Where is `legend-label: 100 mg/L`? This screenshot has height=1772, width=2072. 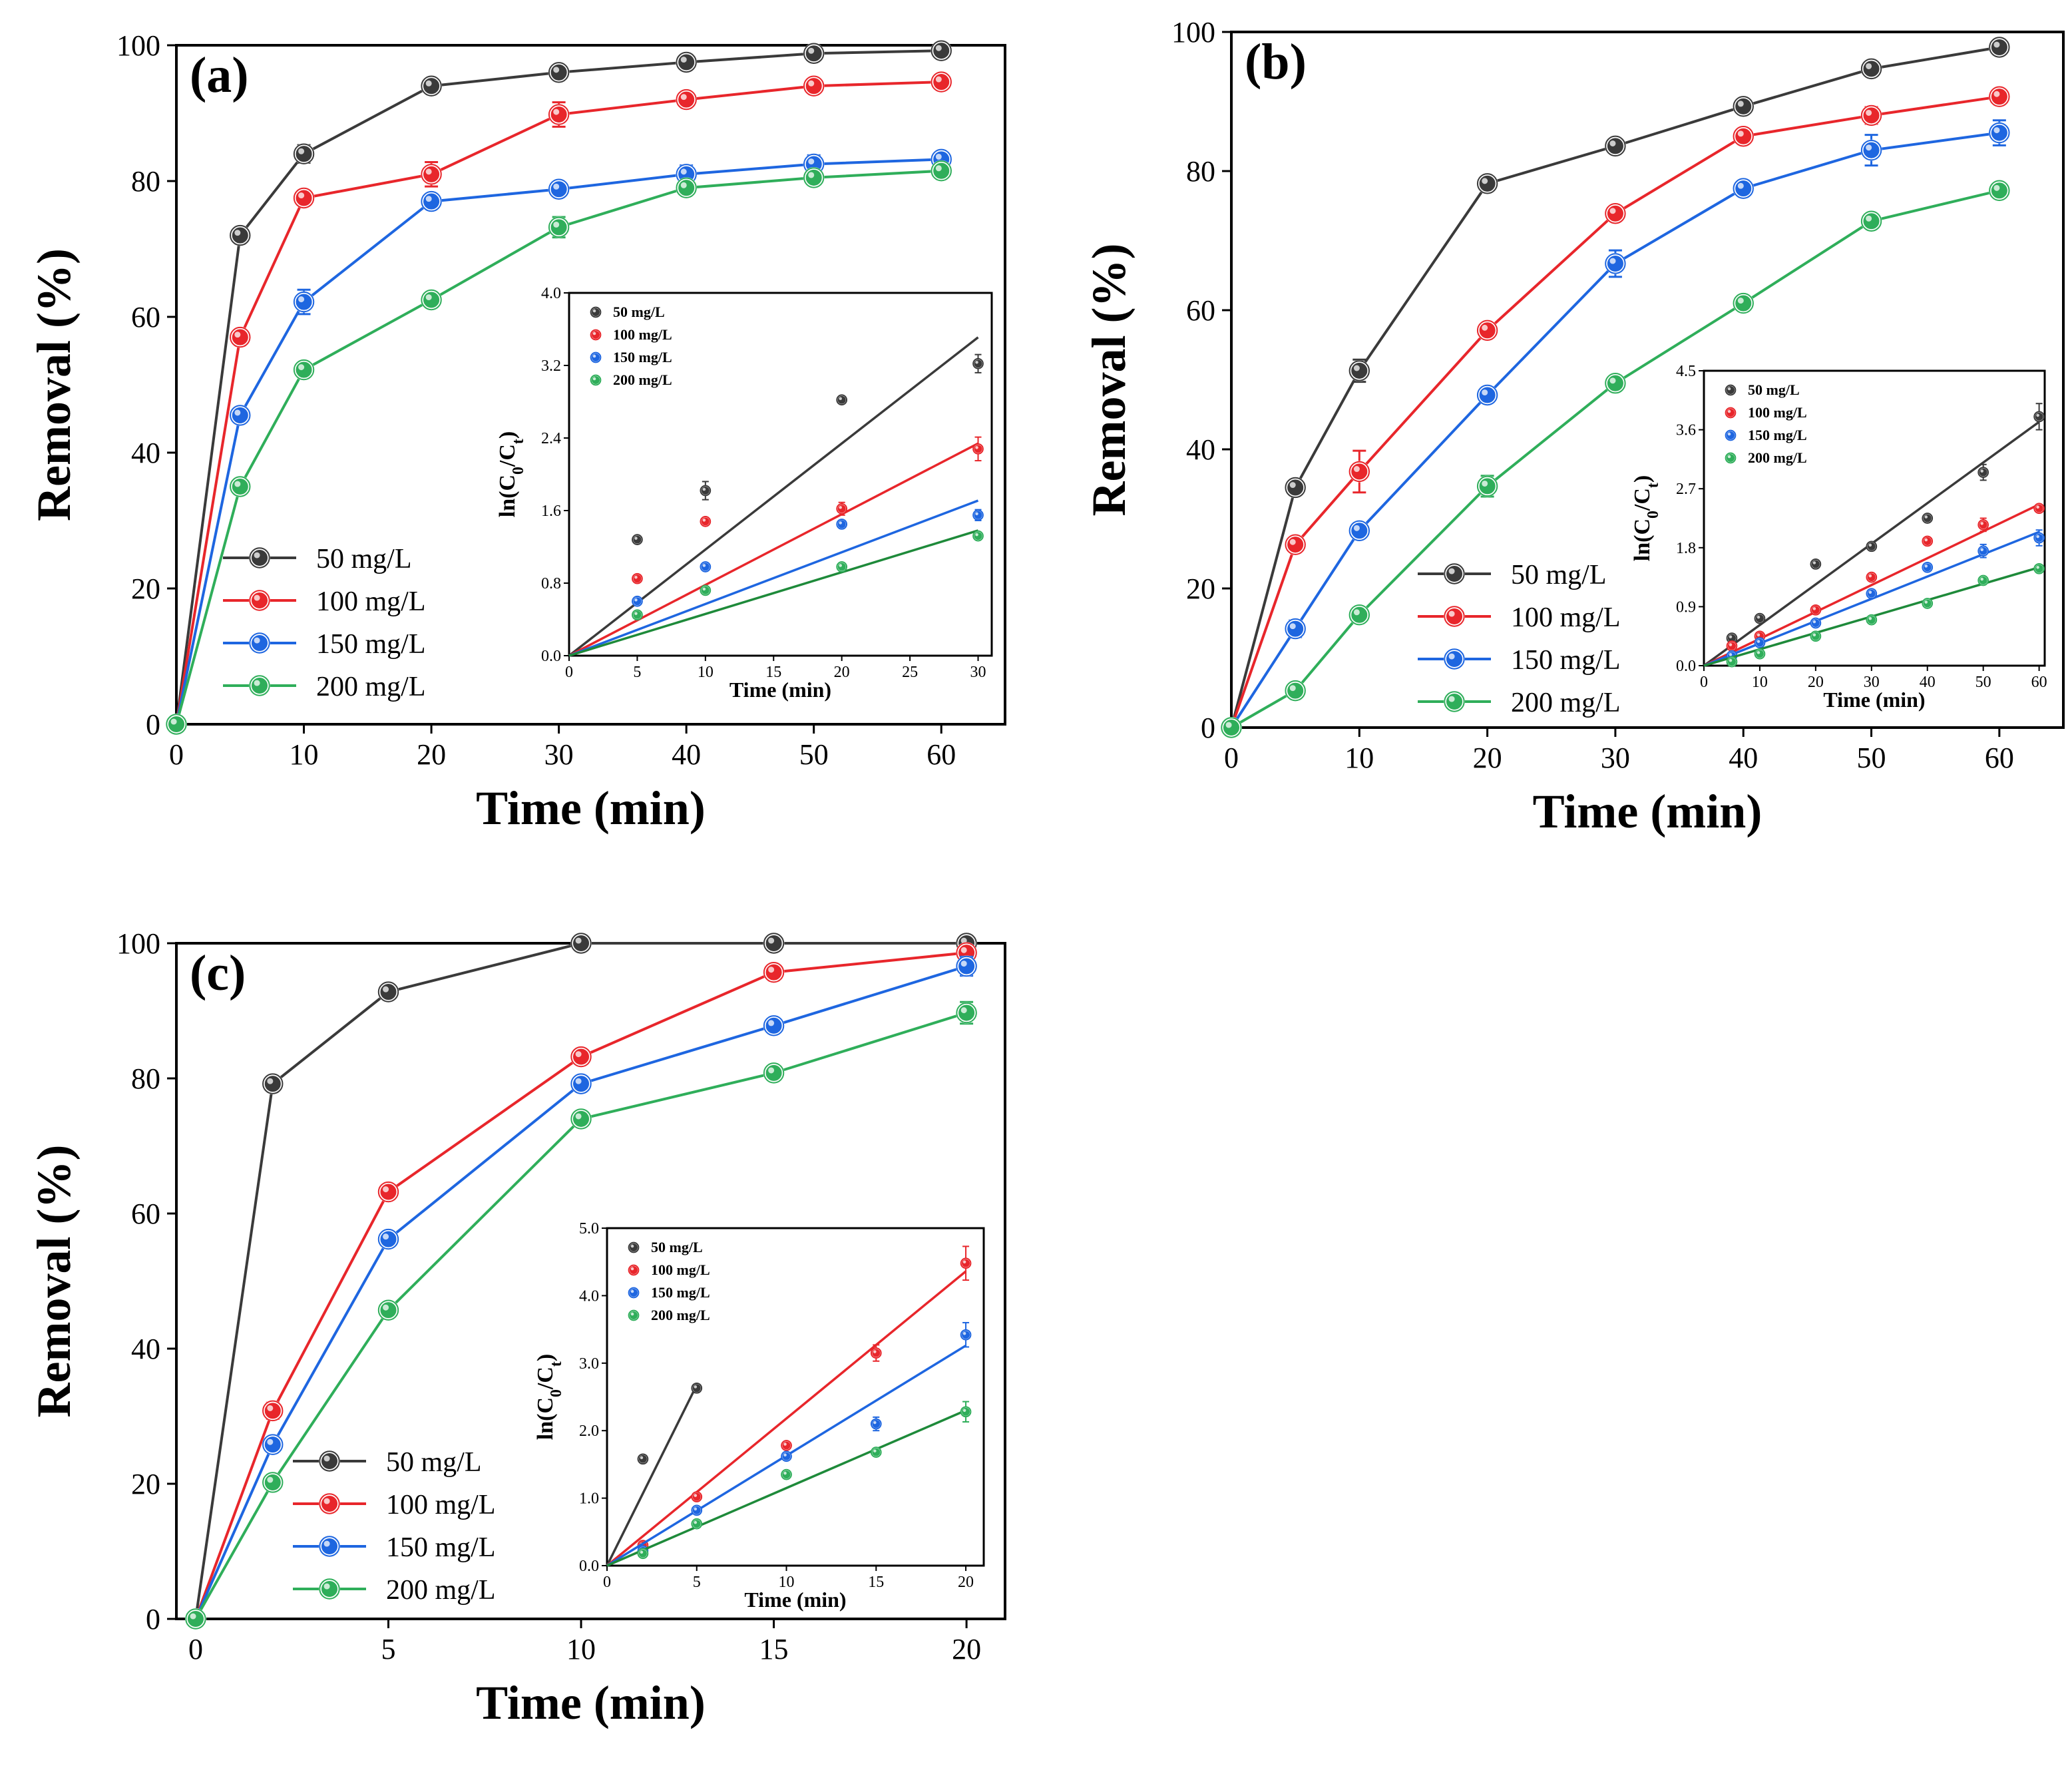
legend-label: 100 mg/L is located at coordinates (371, 601).